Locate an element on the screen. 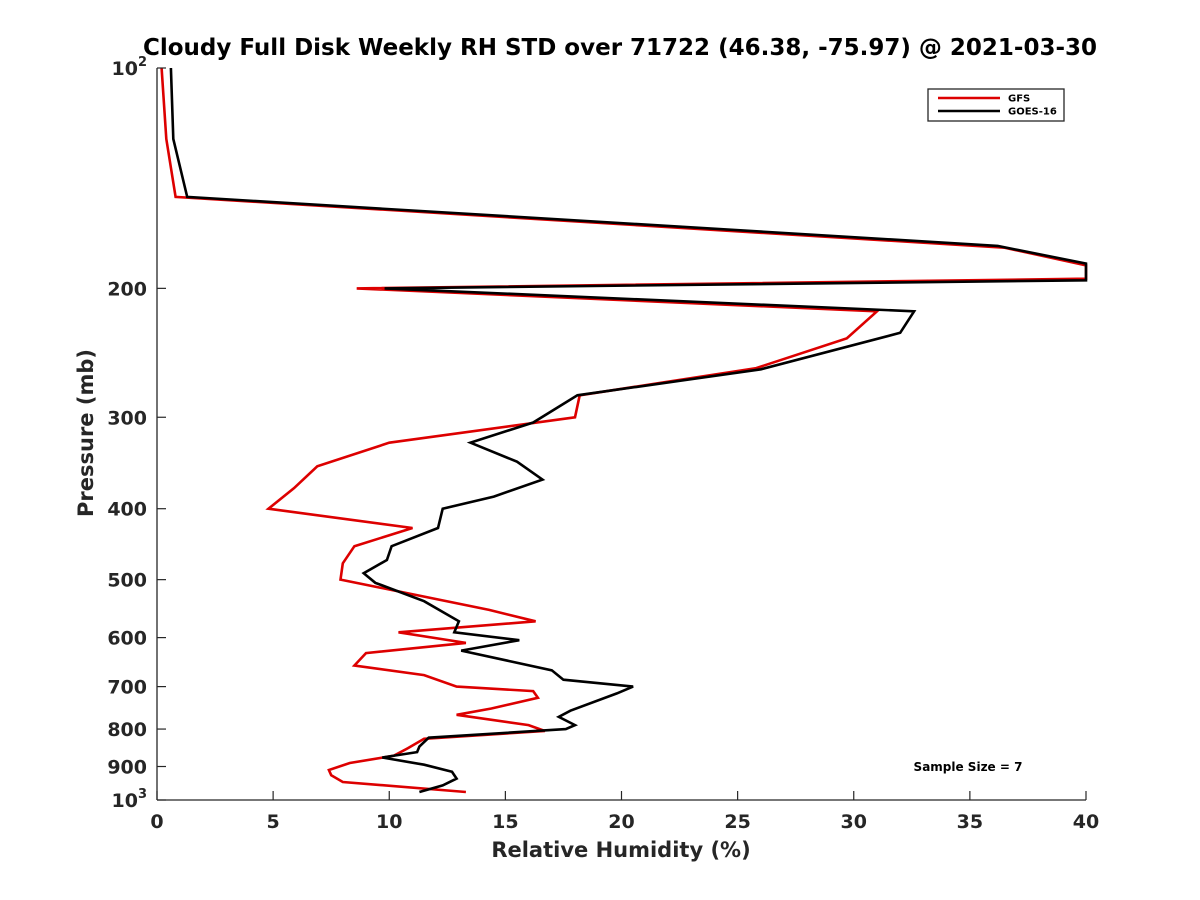 This screenshot has width=1200, height=900. y-tick-label: 10² is located at coordinates (130, 67).